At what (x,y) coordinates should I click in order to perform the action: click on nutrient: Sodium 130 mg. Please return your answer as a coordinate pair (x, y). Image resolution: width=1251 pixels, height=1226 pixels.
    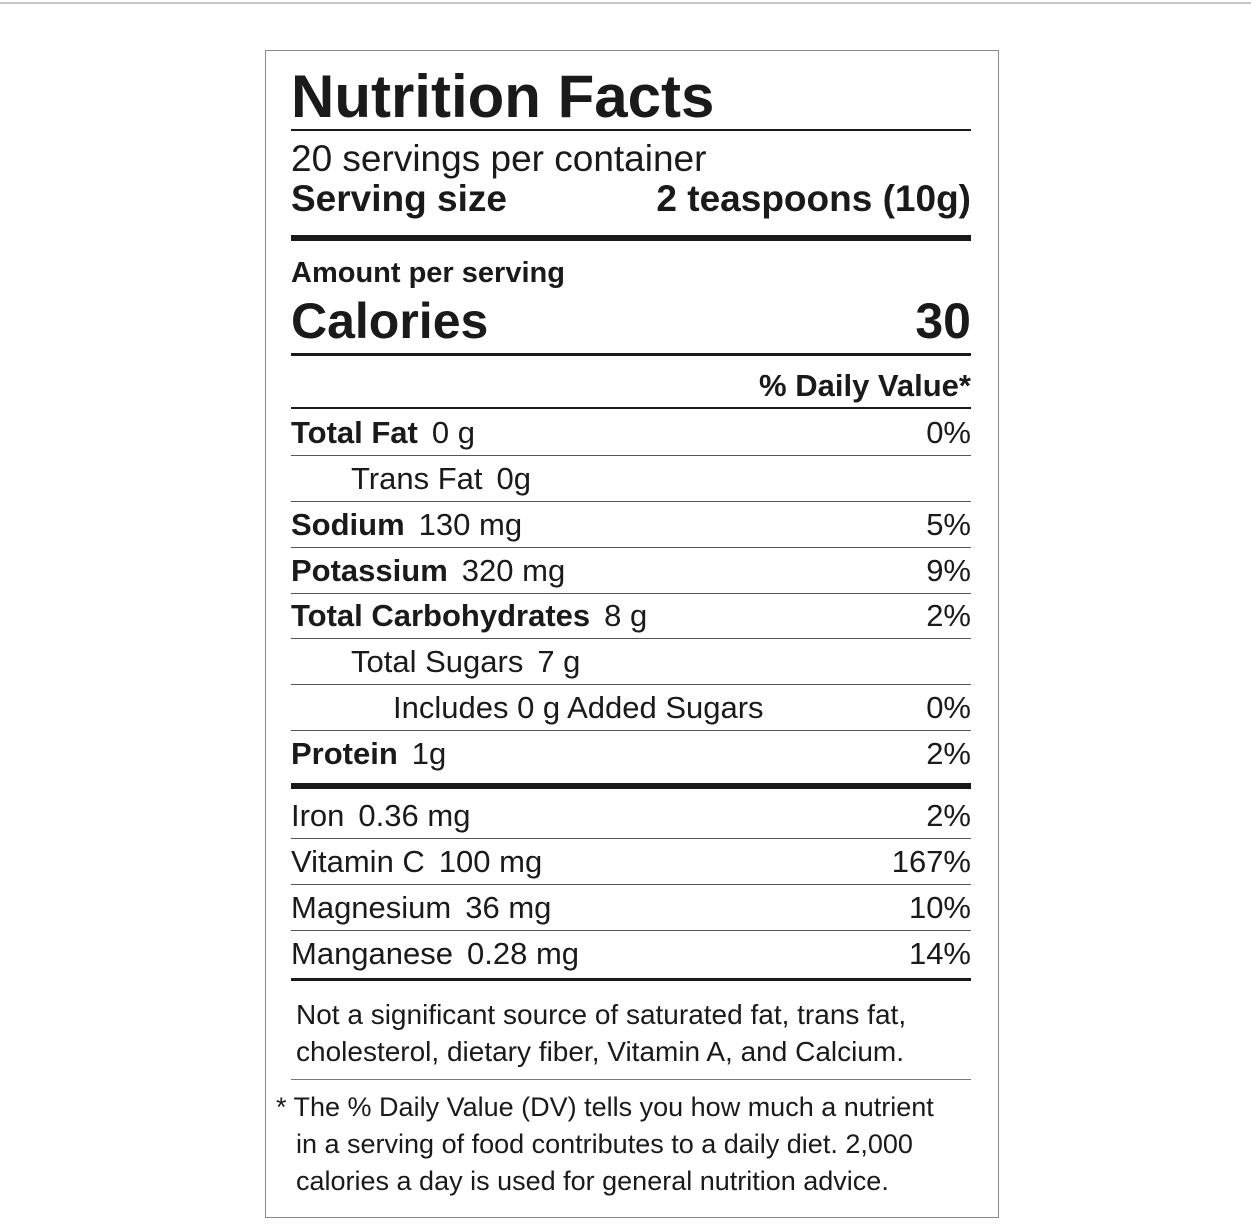
    Looking at the image, I should click on (406, 524).